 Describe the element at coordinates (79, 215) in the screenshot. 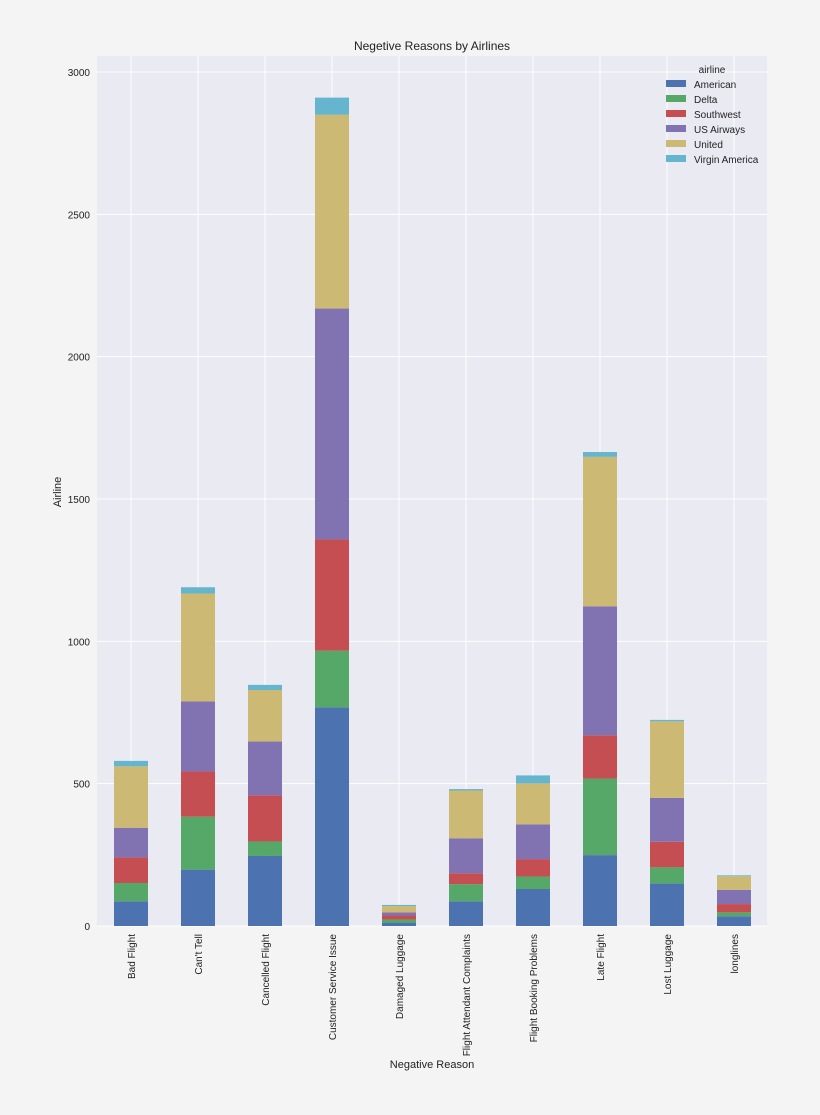

I see `y-tick-label: 2500` at that location.